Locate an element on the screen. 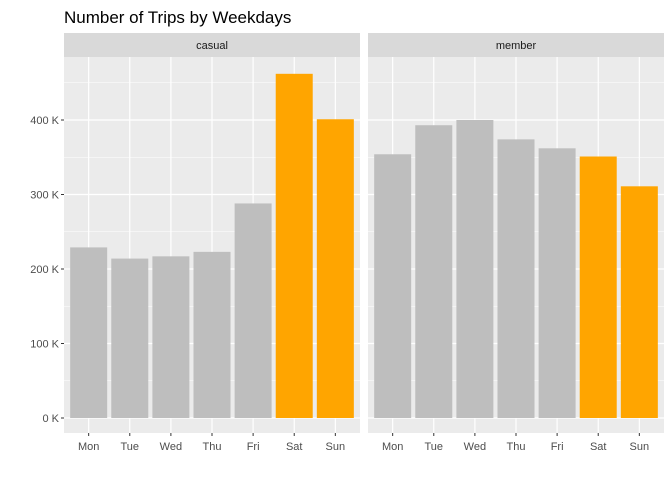 This screenshot has height=480, width=672. y-tick-label: 400 K is located at coordinates (44, 121).